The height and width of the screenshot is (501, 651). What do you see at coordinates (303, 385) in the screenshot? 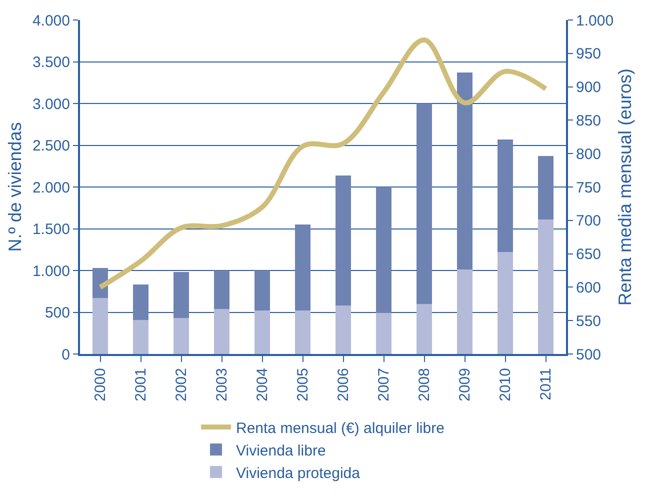
I see `x-tick-label: 2005` at bounding box center [303, 385].